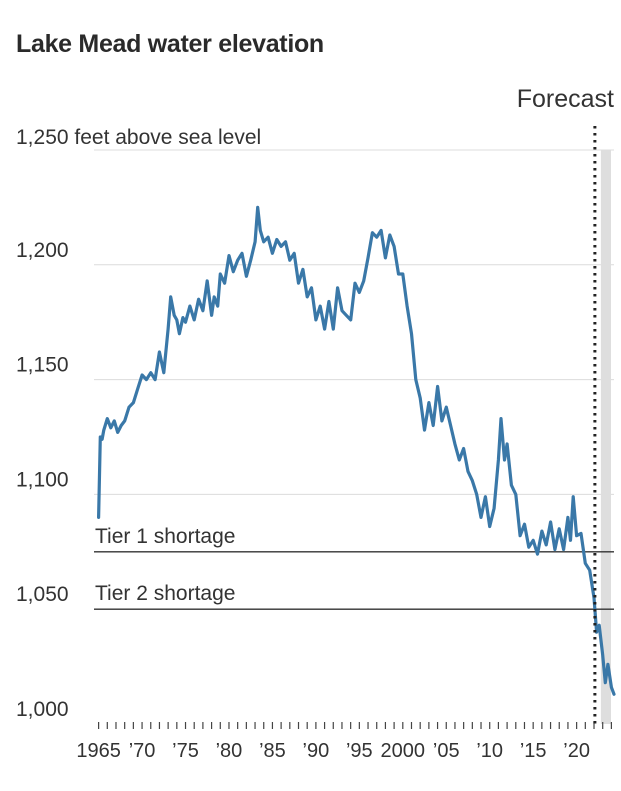 This screenshot has height=791, width=621. I want to click on y-unit-label: 1,250 feet above sea level, so click(138, 137).